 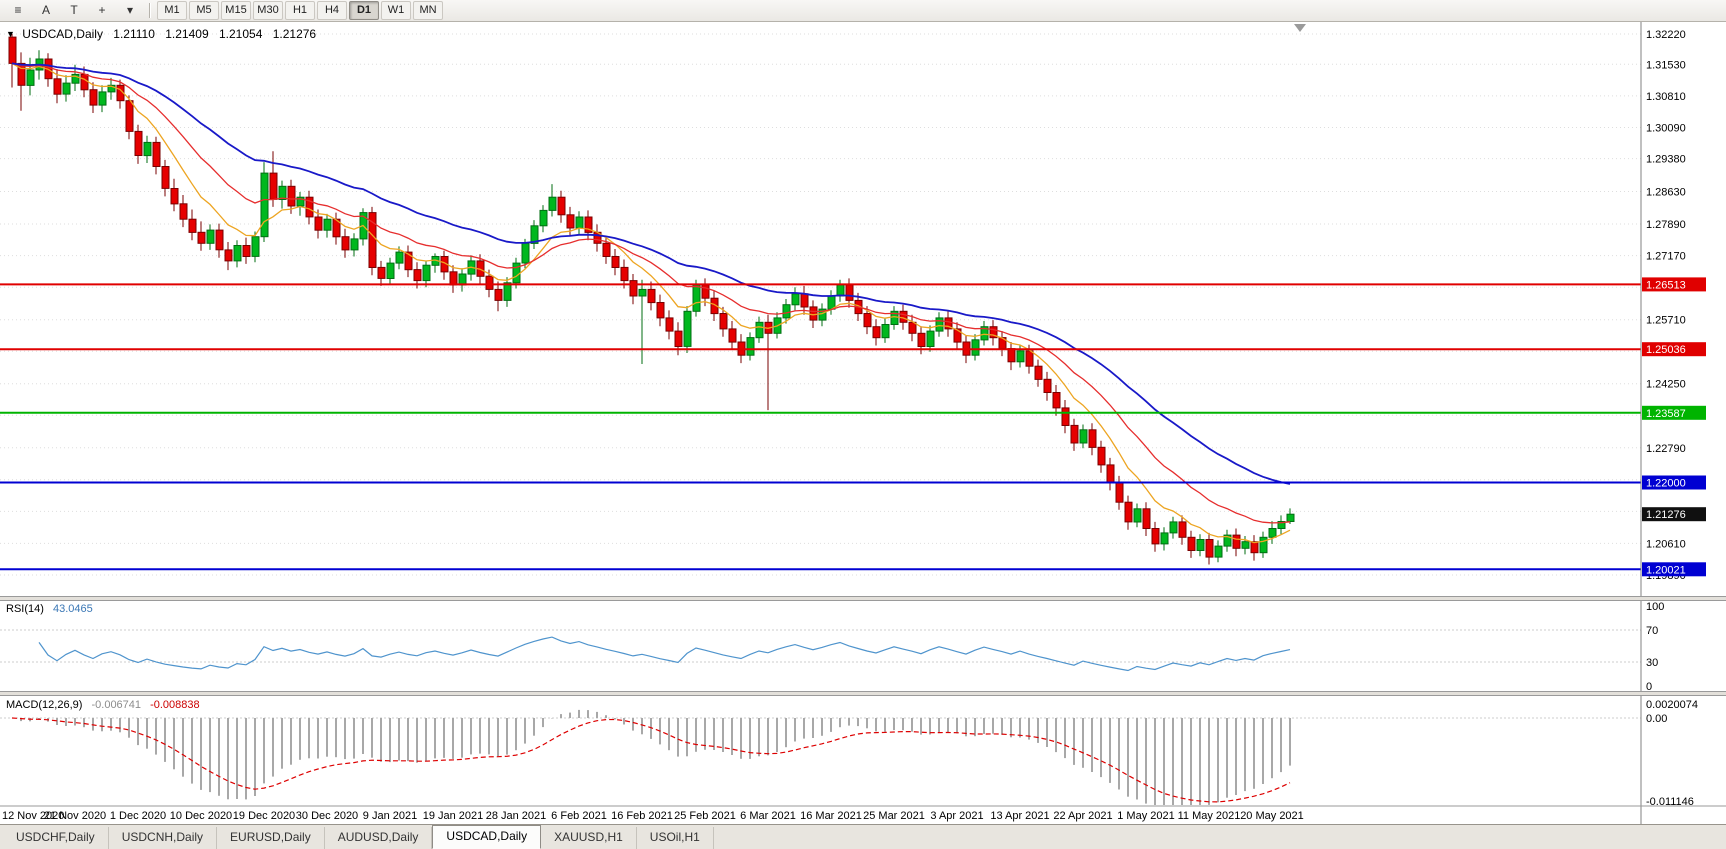 I want to click on letter-t-tool-button: T, so click(x=74, y=10).